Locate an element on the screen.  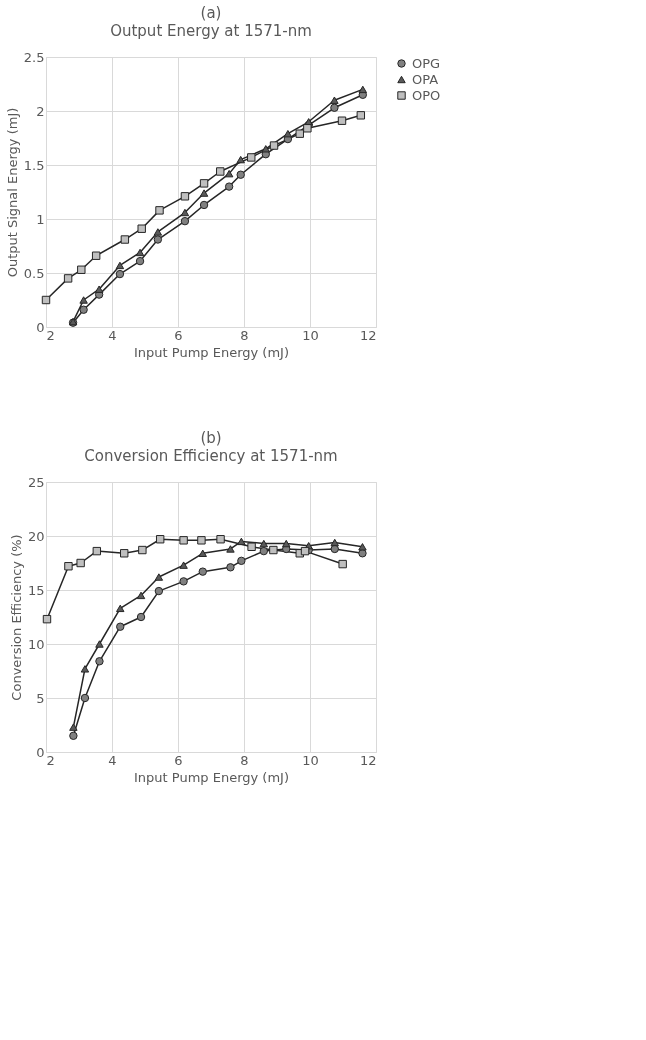
legend-label: OPA is located at coordinates (425, 79).